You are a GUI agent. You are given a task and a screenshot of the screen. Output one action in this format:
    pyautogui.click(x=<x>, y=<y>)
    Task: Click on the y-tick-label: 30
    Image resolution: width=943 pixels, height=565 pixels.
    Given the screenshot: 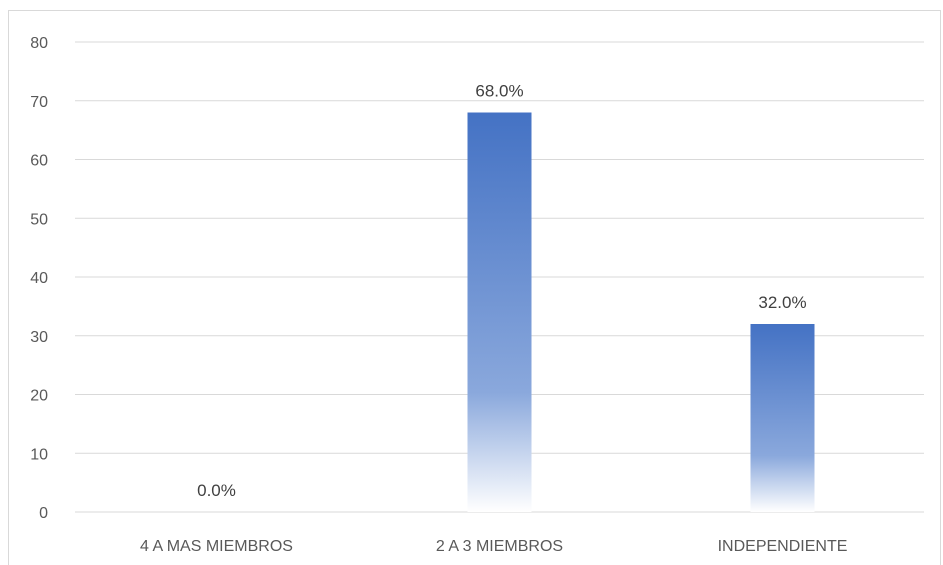 What is the action you would take?
    pyautogui.click(x=39, y=337)
    